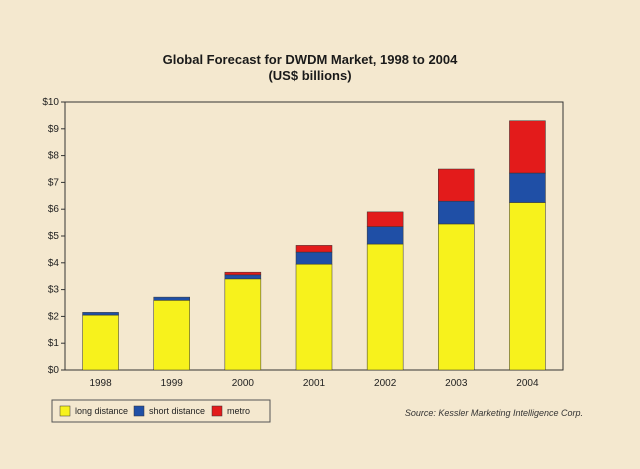 The height and width of the screenshot is (469, 640). I want to click on y-tick-label: $1, so click(54, 343).